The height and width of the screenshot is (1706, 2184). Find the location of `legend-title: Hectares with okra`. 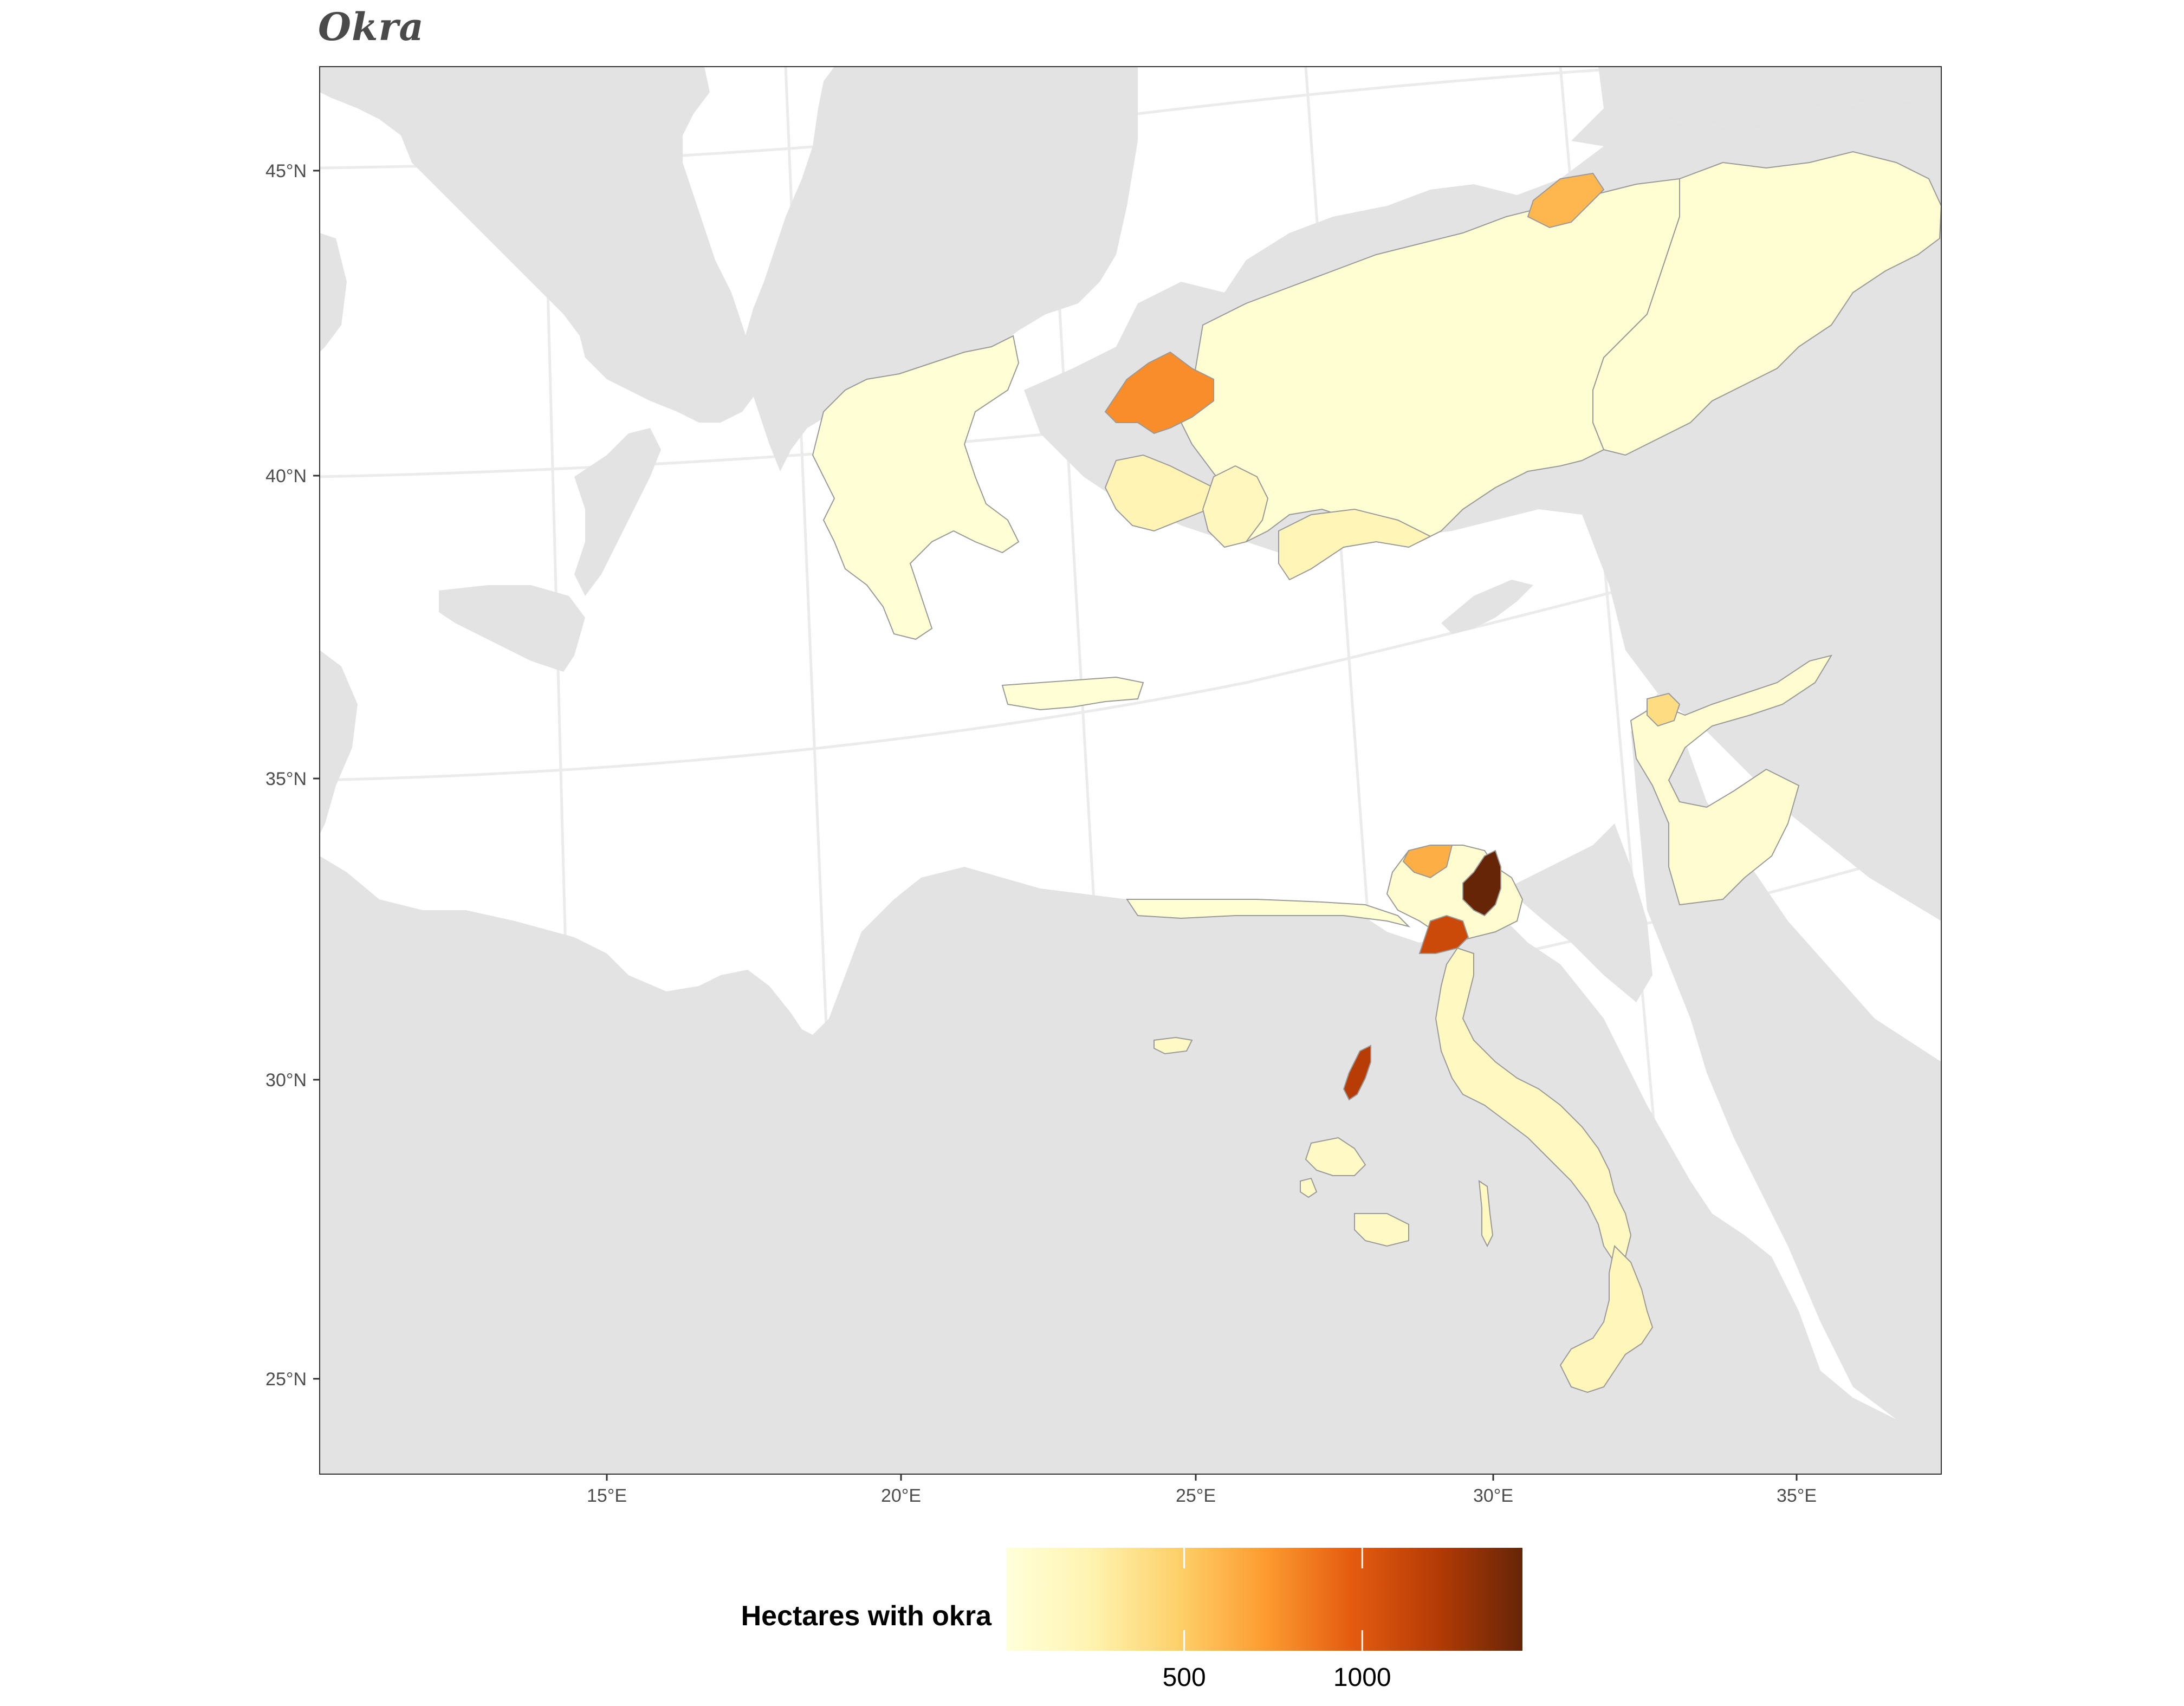

legend-title: Hectares with okra is located at coordinates (866, 1616).